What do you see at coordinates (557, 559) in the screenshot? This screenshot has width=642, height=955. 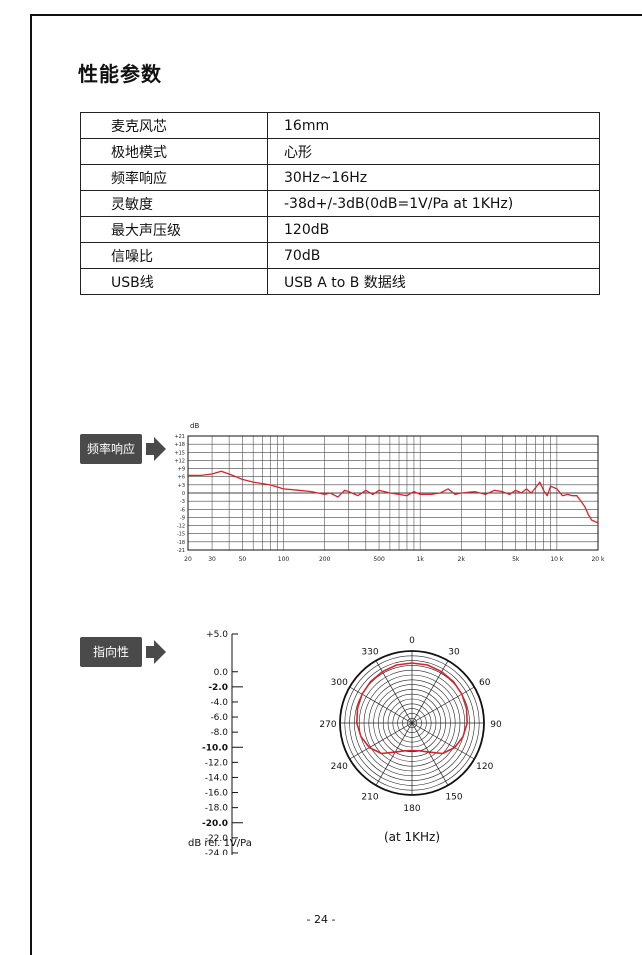 I see `x-tick-label: 10 k` at bounding box center [557, 559].